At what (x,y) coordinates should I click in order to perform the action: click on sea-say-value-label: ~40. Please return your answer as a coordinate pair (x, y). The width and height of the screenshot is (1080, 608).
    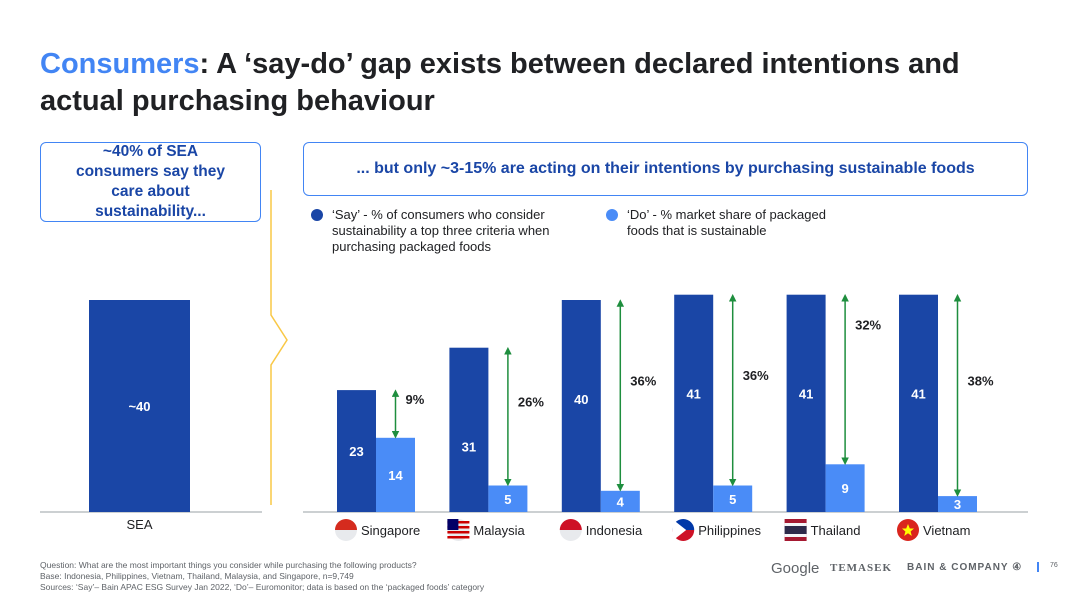
    Looking at the image, I should click on (139, 406).